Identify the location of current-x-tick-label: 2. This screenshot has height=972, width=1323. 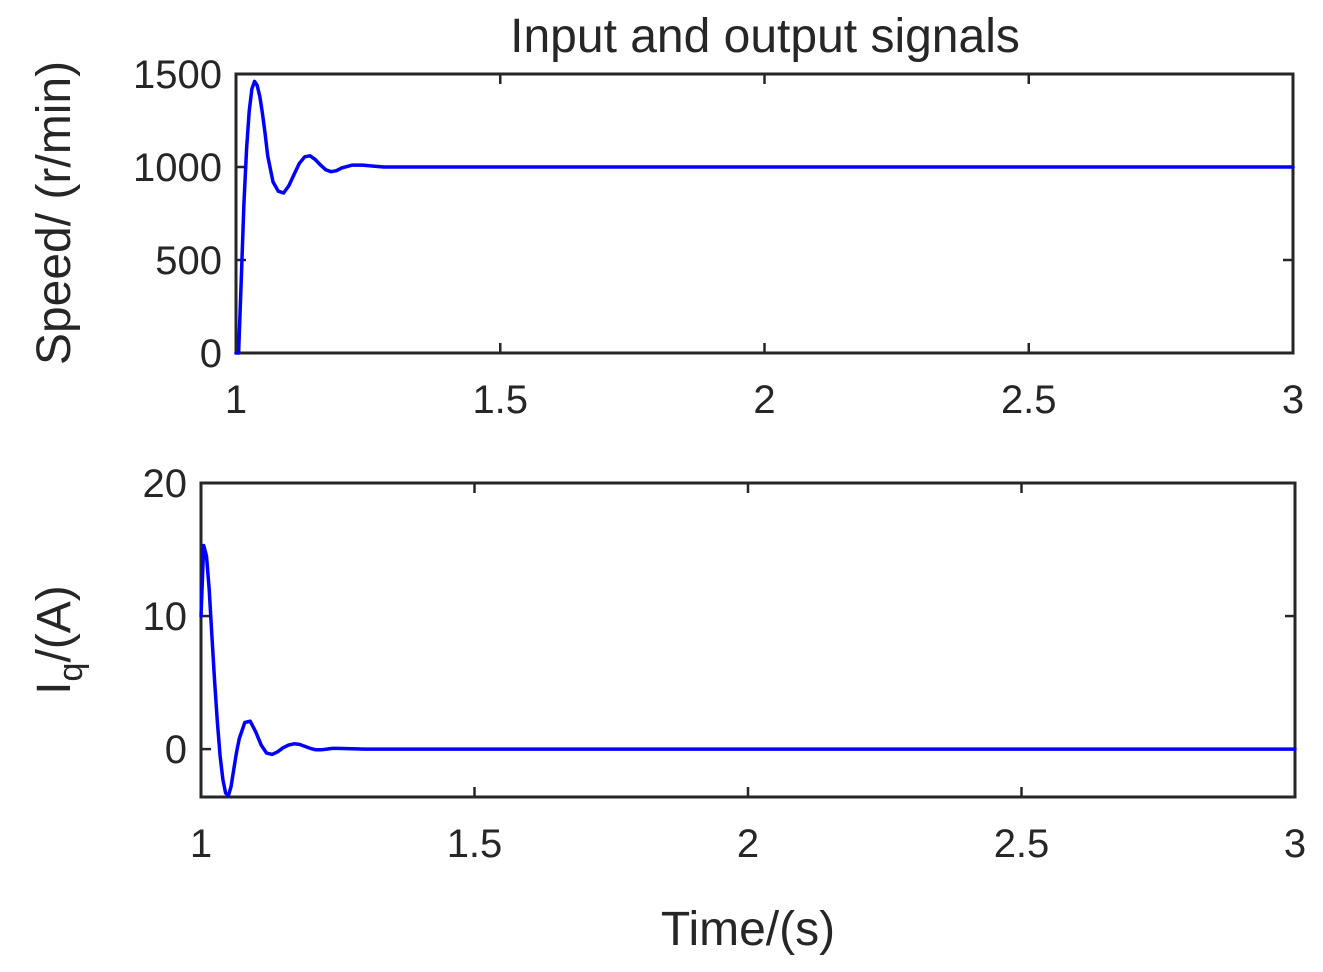
(748, 844).